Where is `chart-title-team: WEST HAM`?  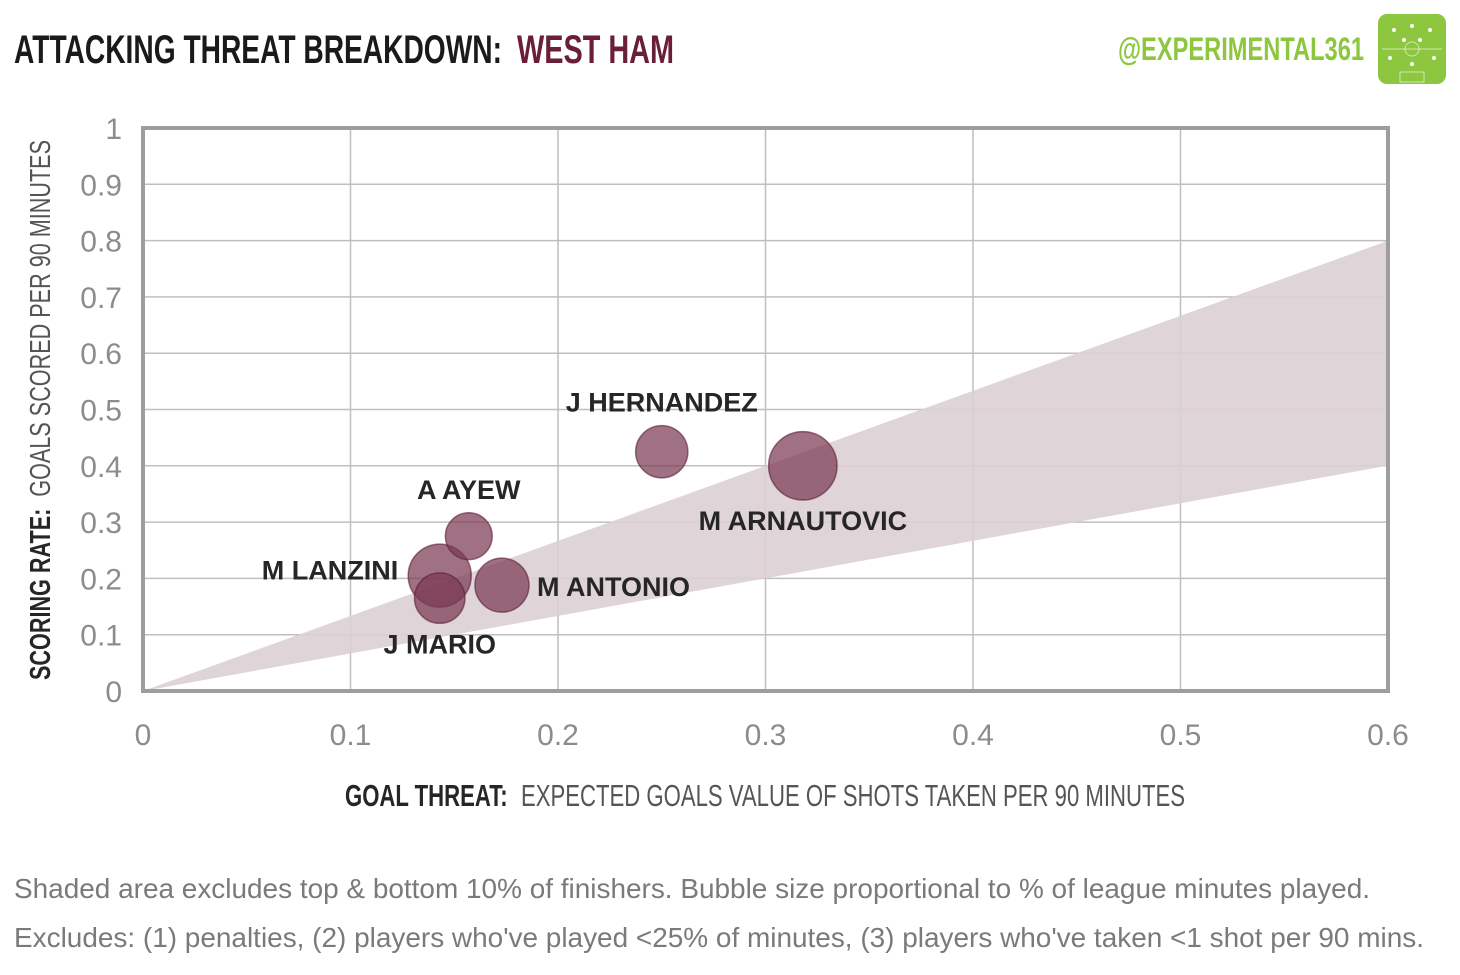 chart-title-team: WEST HAM is located at coordinates (595, 50).